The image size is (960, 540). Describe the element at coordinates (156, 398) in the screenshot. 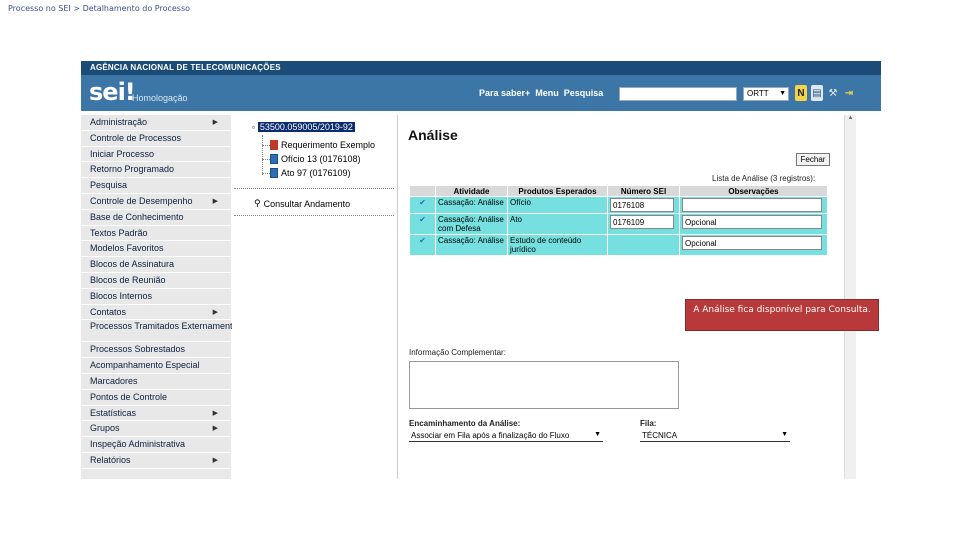

I see `menu-item: Pontos de Controle` at that location.